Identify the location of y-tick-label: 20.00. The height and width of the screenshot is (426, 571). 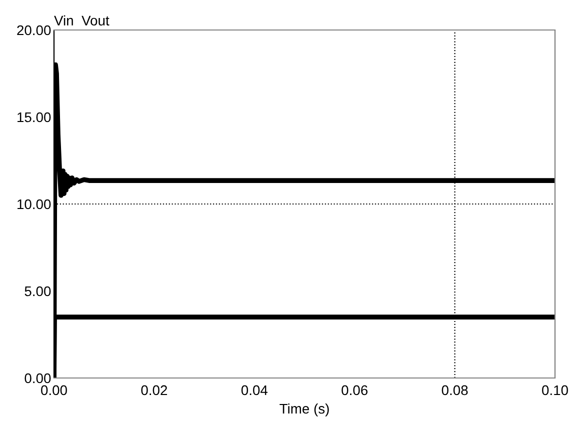
(34, 30).